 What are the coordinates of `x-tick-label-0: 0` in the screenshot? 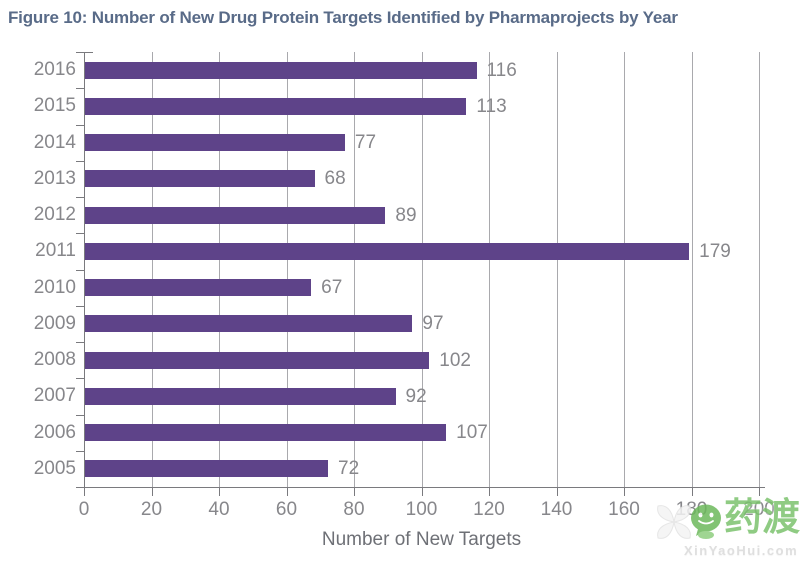 It's located at (84, 509).